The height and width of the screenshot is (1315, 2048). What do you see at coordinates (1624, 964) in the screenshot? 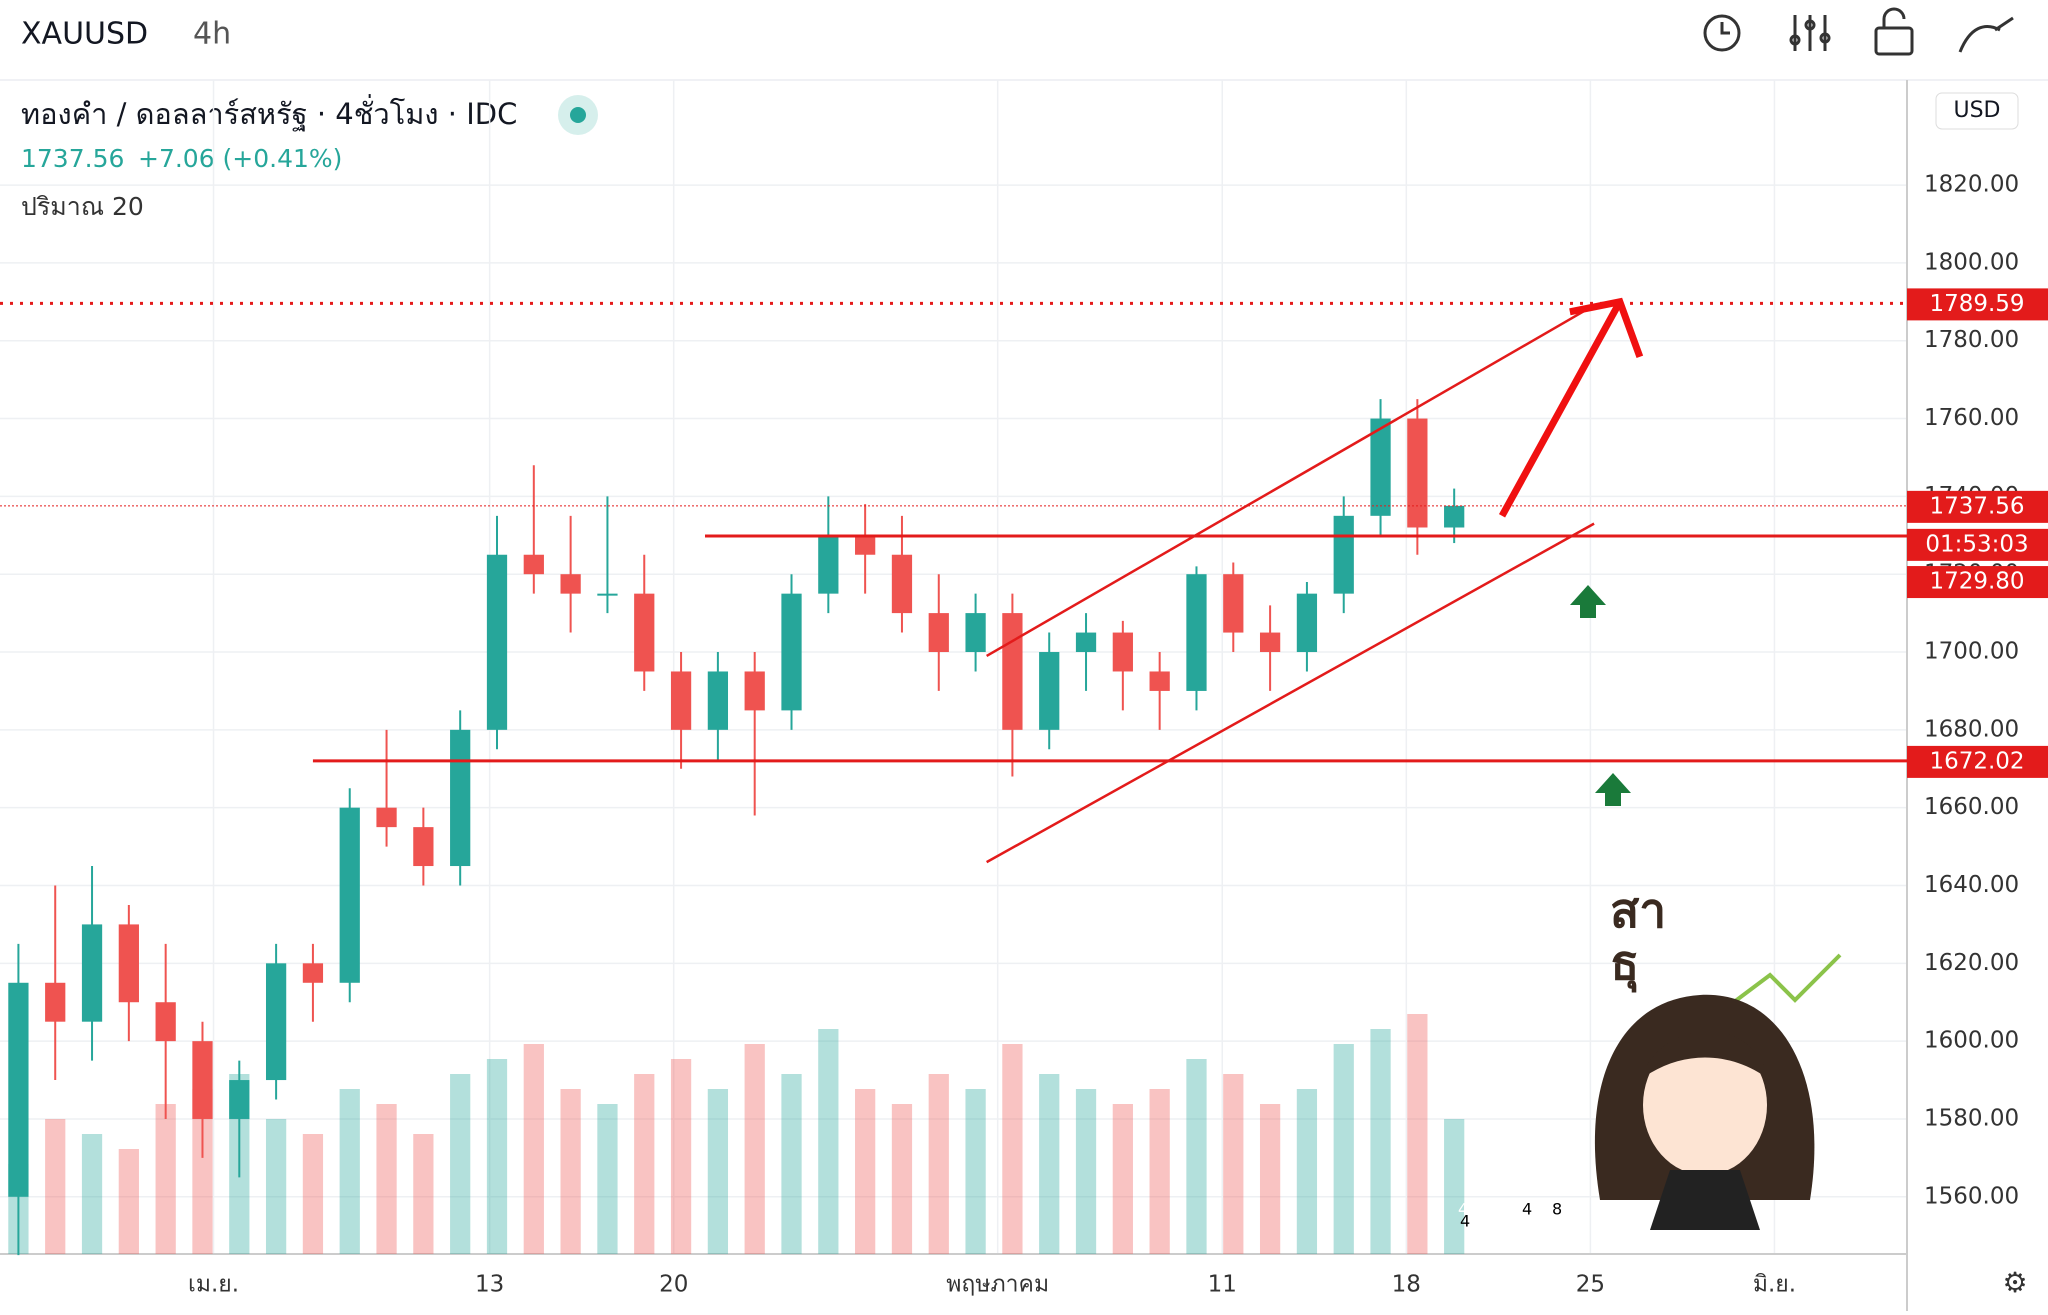
I see `sticker-text: ธุ` at bounding box center [1624, 964].